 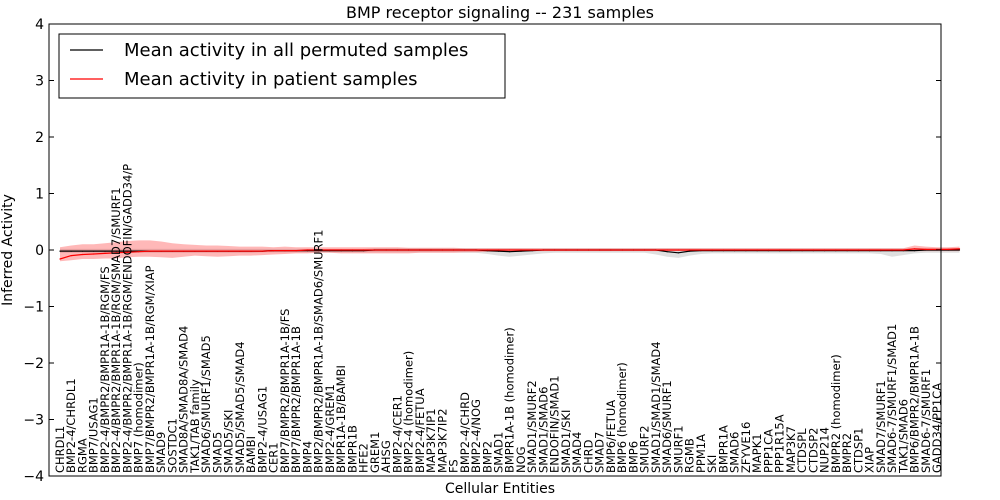 I want to click on x-category-label: BMP6/BMPR2/BMPR1A-1B, so click(x=915, y=399).